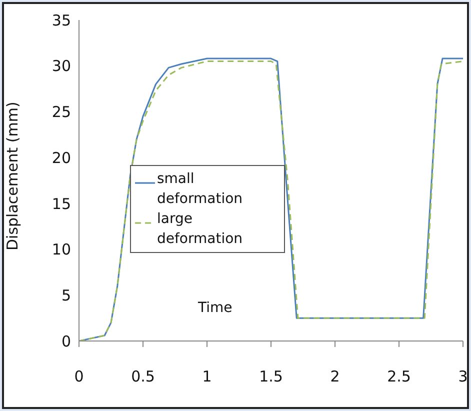  What do you see at coordinates (66, 341) in the screenshot?
I see `y-tick-label: 0` at bounding box center [66, 341].